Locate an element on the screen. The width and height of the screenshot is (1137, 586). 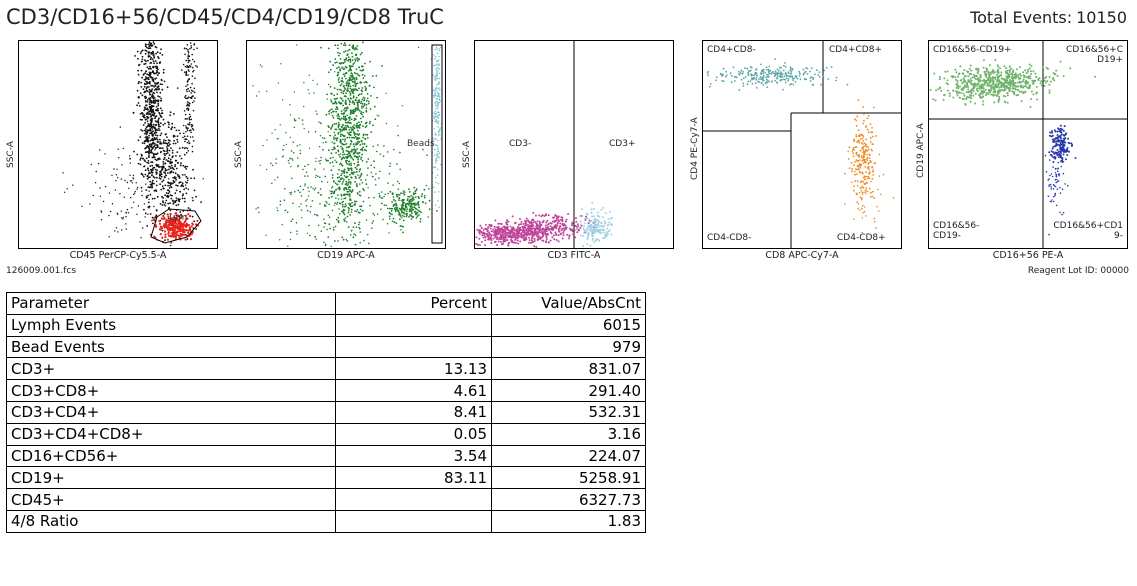
lym-gate is located at coordinates (176, 226).